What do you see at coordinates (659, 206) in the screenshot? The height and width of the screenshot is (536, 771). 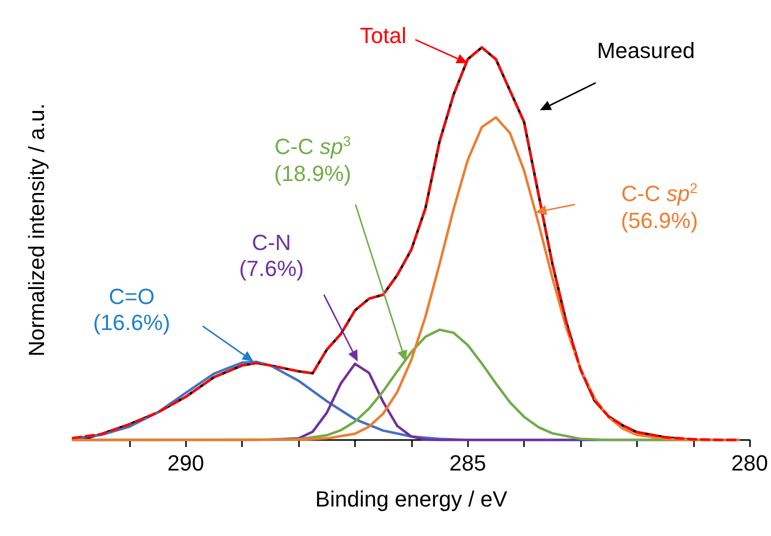 I see `annotation: C-C sp$^{2}$ (56.9%)` at bounding box center [659, 206].